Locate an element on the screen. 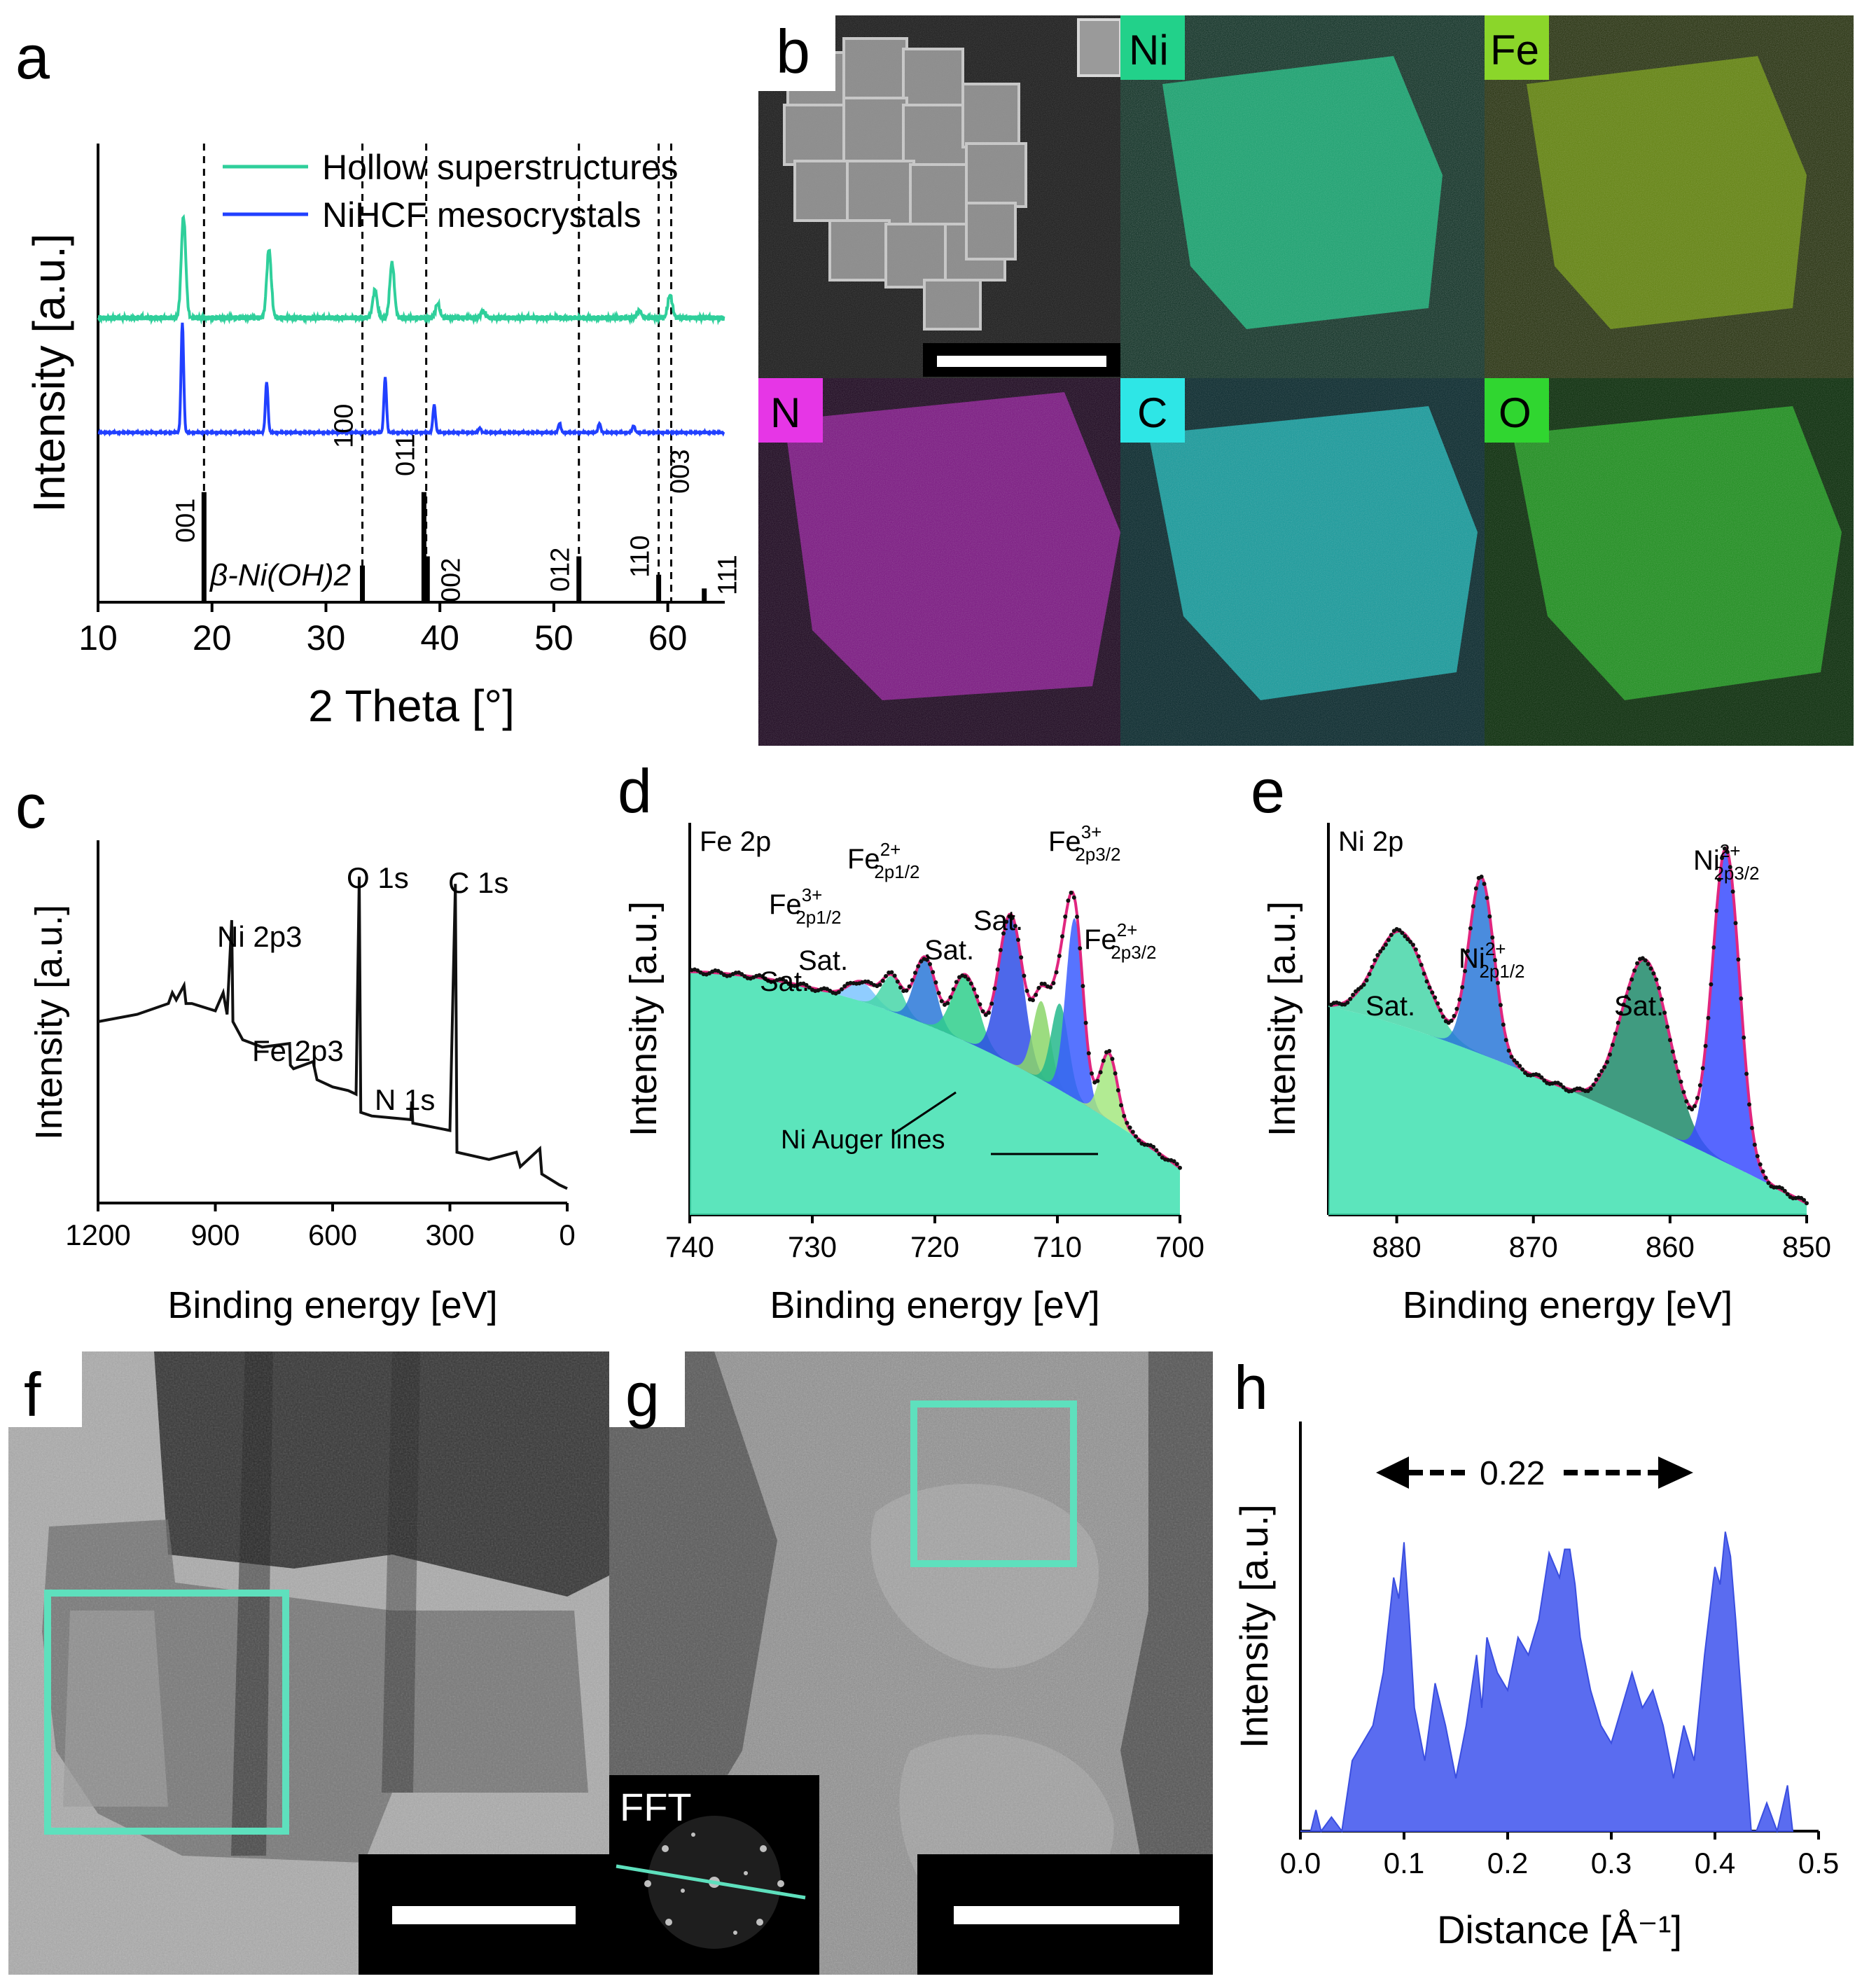 The image size is (1869, 1988). x-tick-label: 720 is located at coordinates (934, 1246).